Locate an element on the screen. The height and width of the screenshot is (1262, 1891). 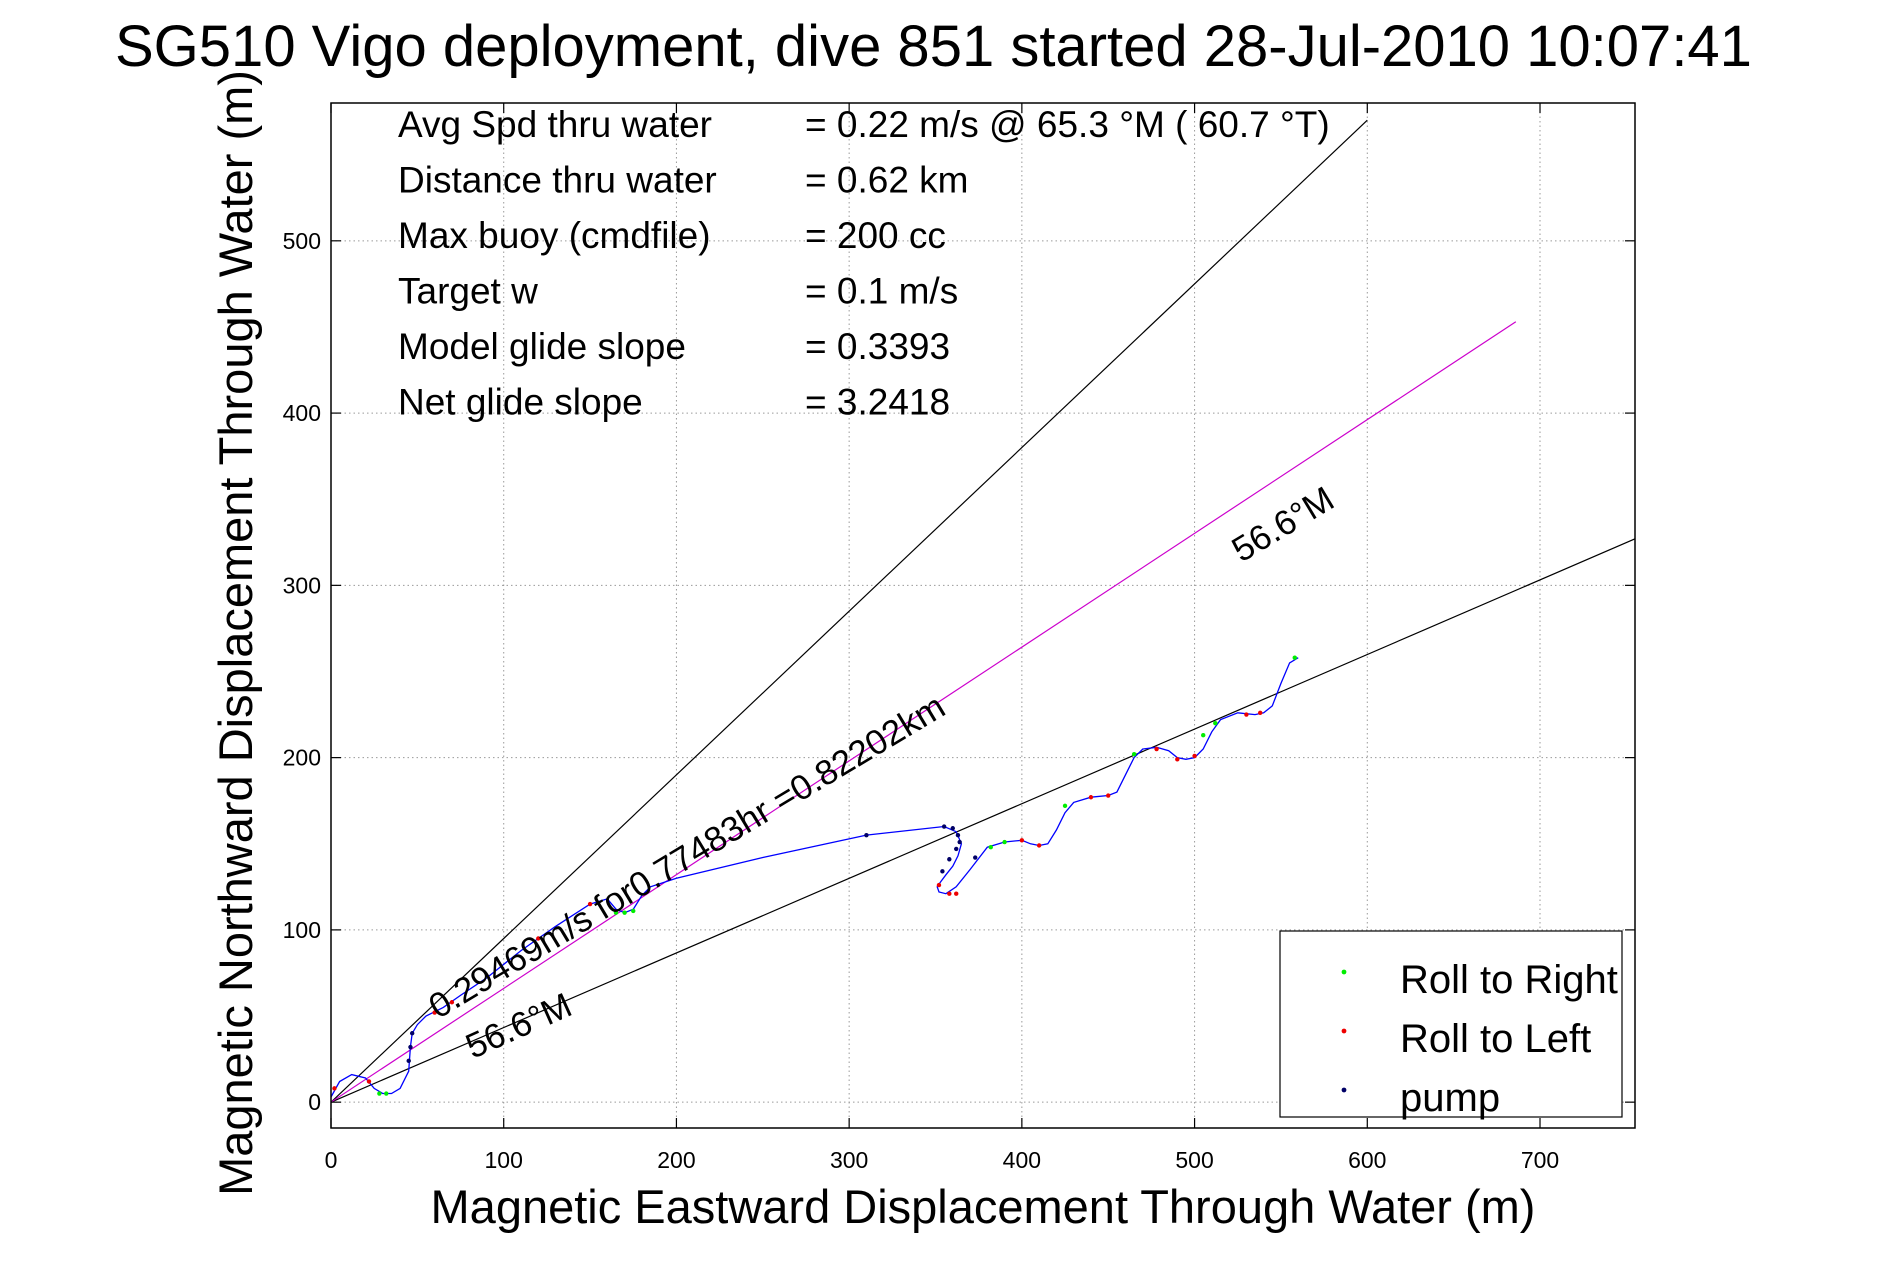
x-tick-label: 100 is located at coordinates (504, 1160).